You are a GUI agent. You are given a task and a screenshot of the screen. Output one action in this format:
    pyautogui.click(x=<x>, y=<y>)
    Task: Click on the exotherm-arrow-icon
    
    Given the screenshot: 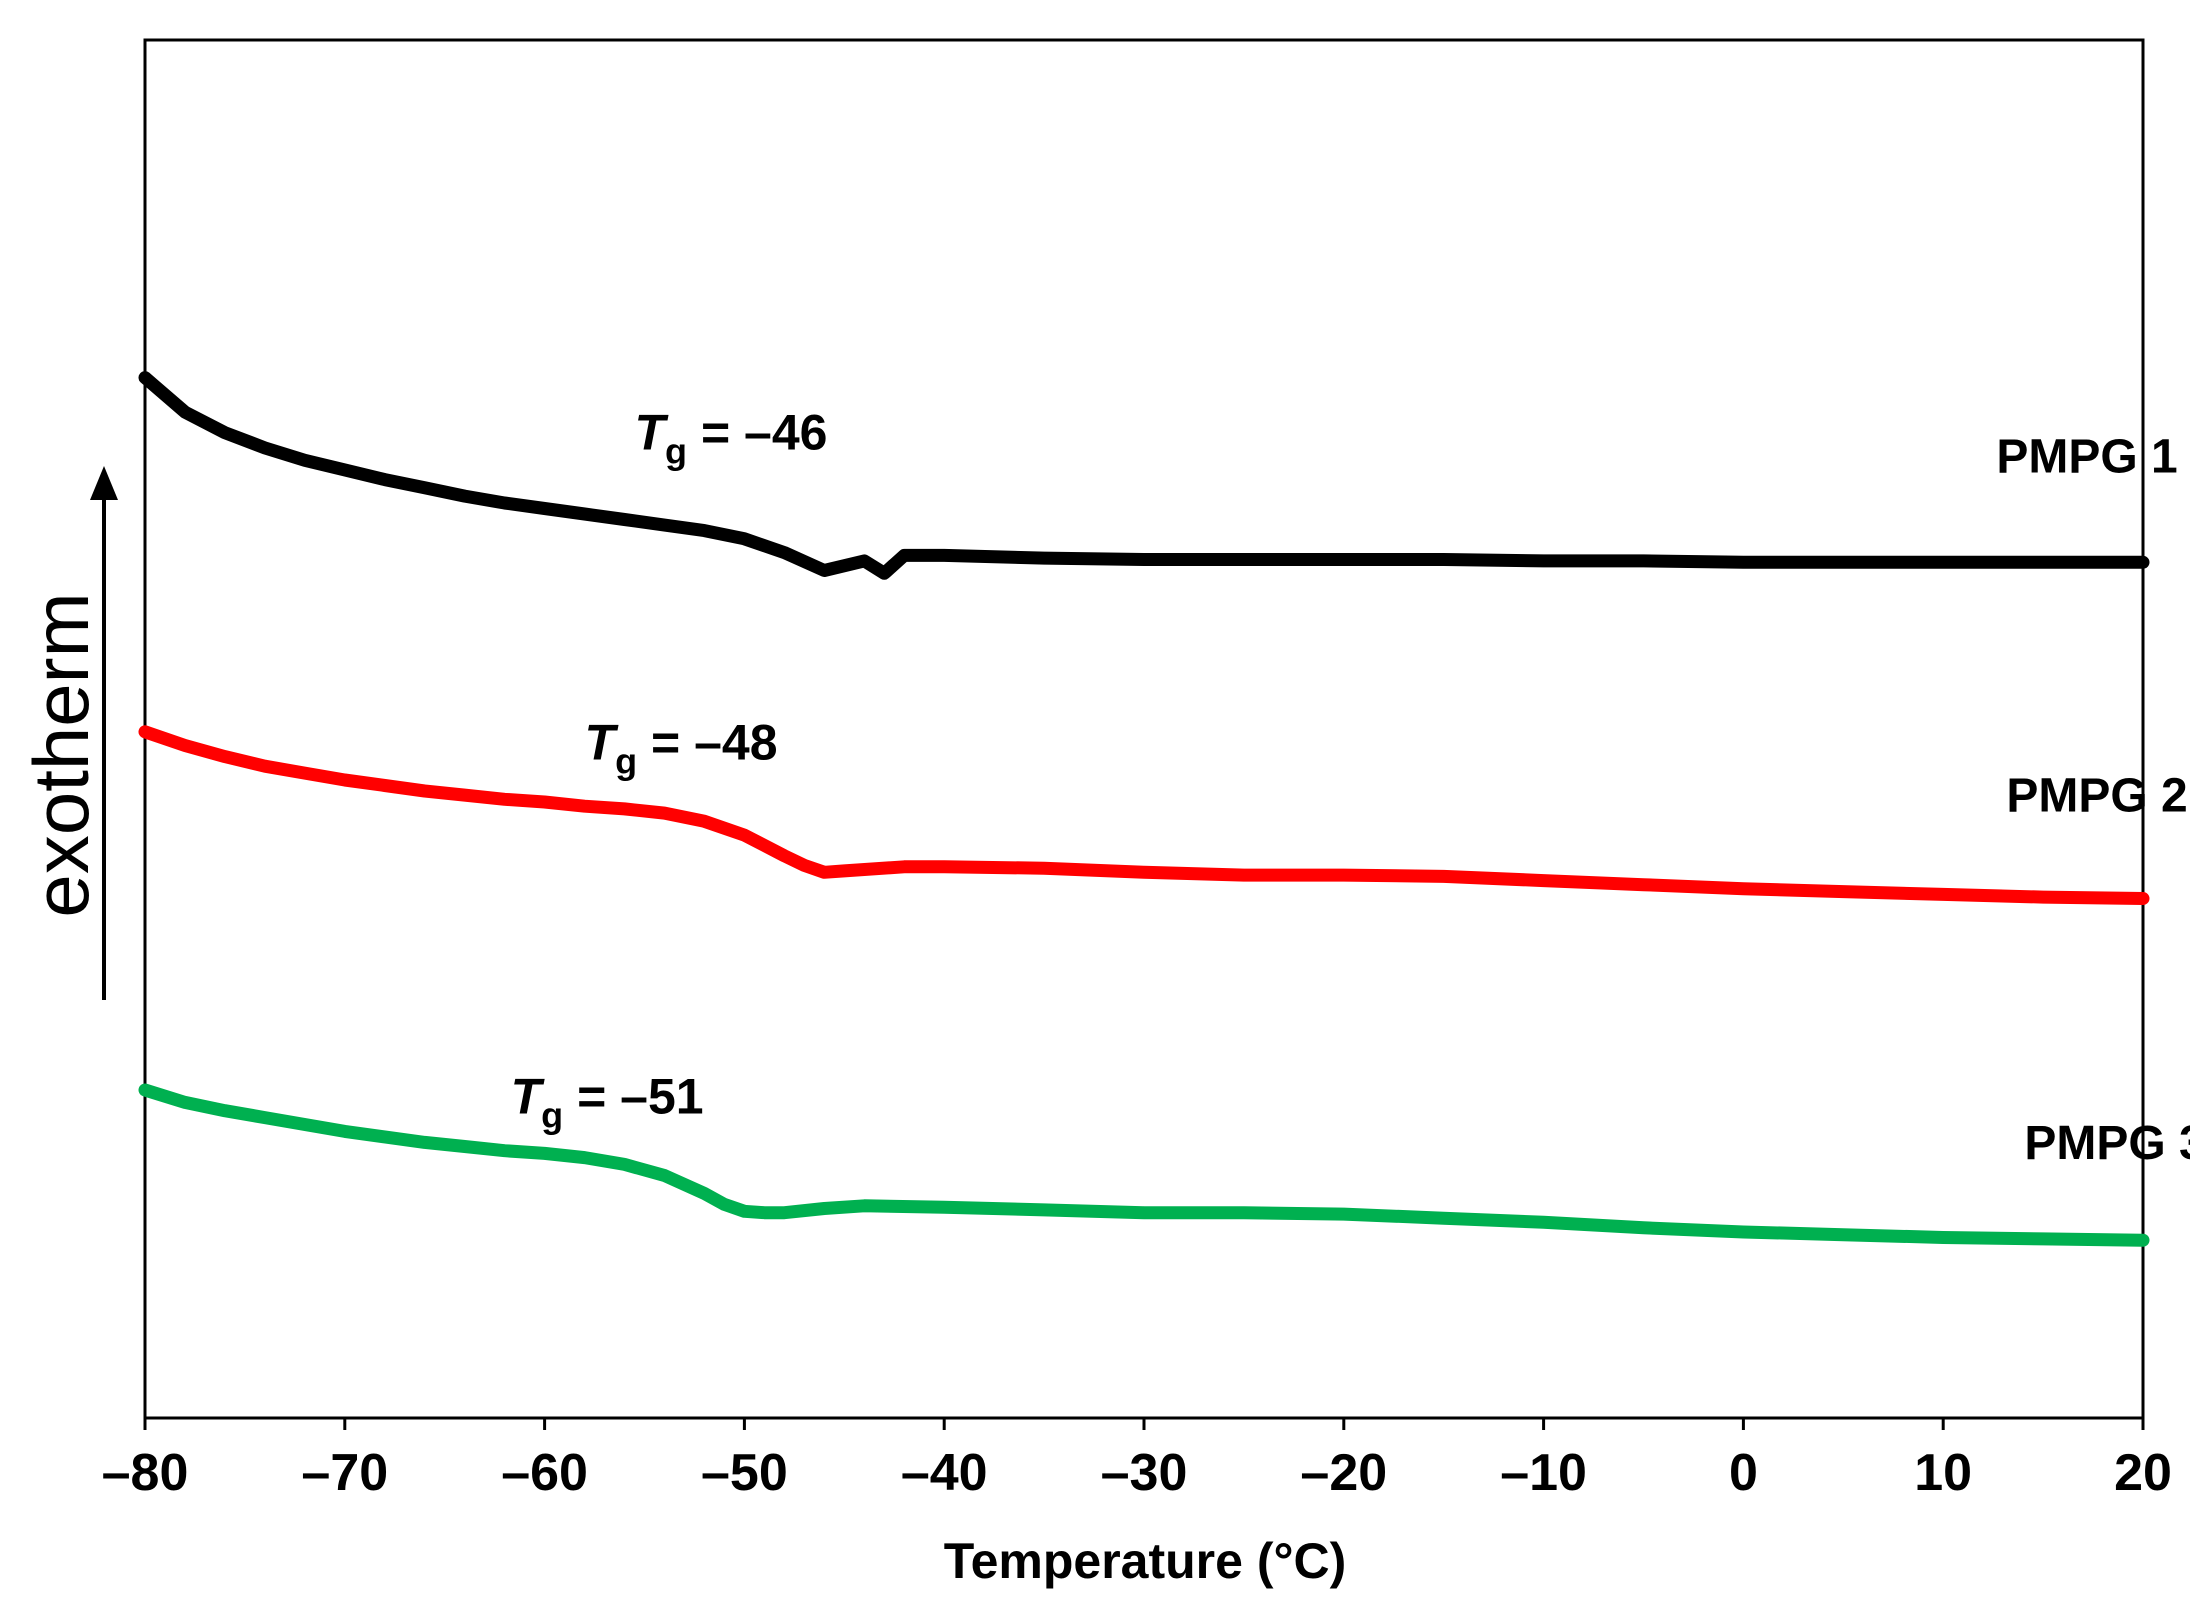 What is the action you would take?
    pyautogui.click(x=104, y=483)
    